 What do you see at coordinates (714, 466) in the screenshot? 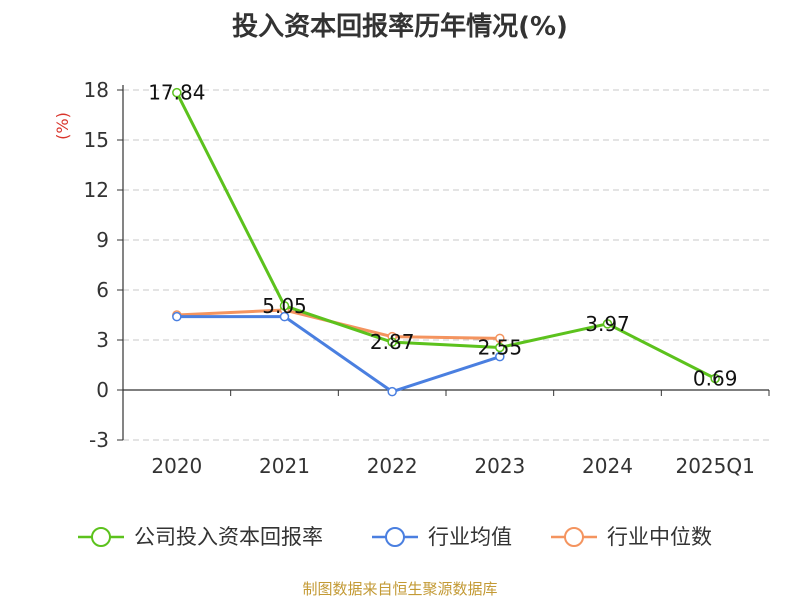
I see `x-tick-label: 2025Q1` at bounding box center [714, 466].